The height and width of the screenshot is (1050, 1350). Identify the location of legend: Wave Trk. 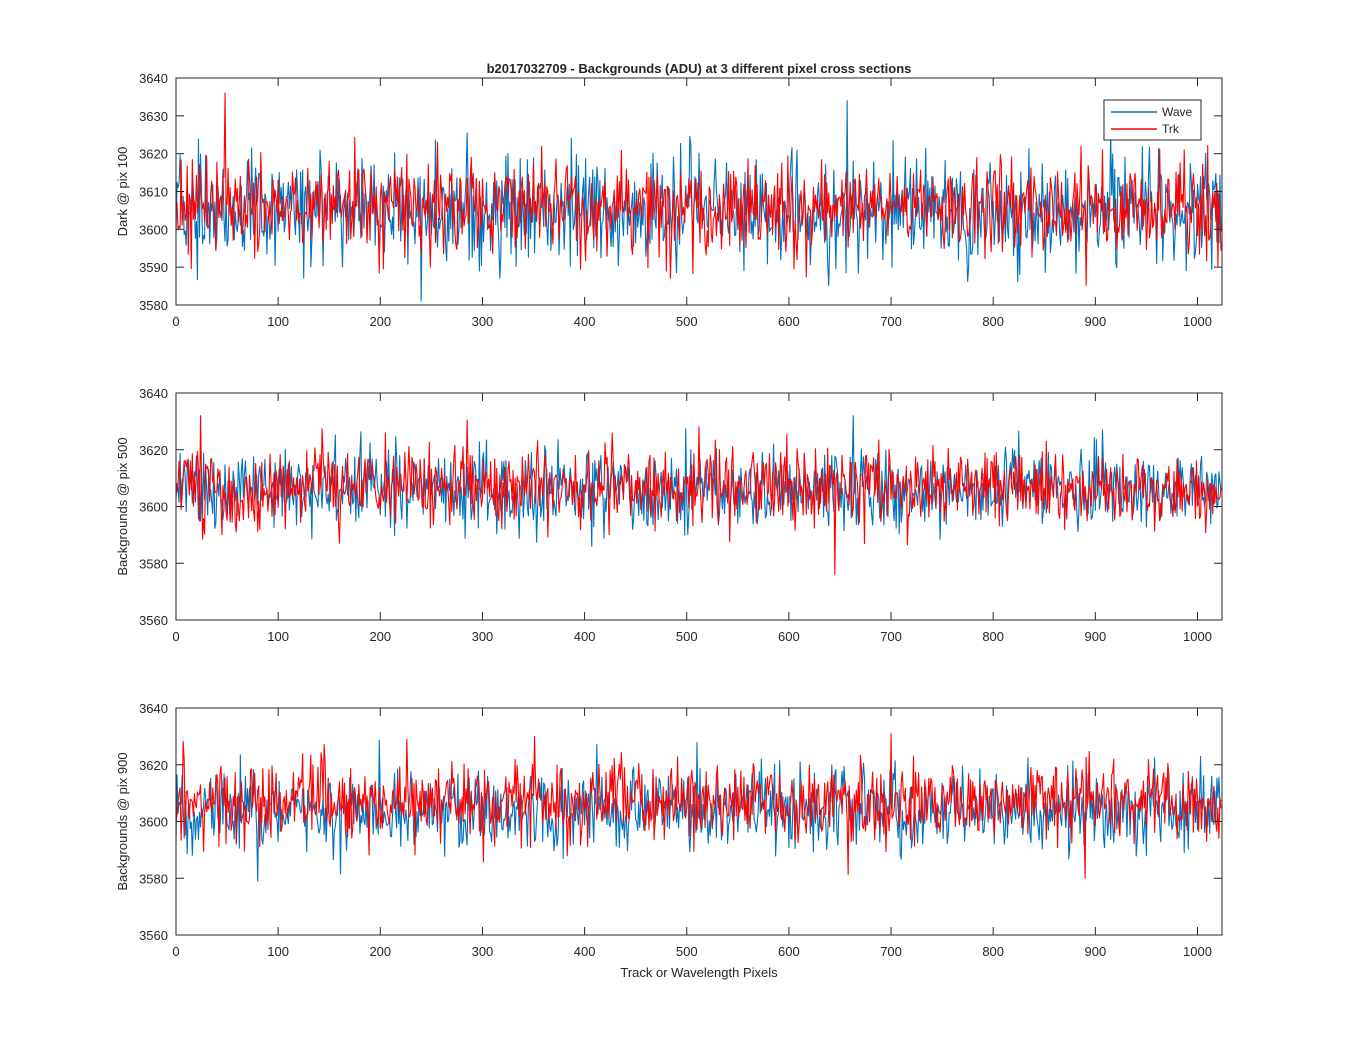
(1152, 120).